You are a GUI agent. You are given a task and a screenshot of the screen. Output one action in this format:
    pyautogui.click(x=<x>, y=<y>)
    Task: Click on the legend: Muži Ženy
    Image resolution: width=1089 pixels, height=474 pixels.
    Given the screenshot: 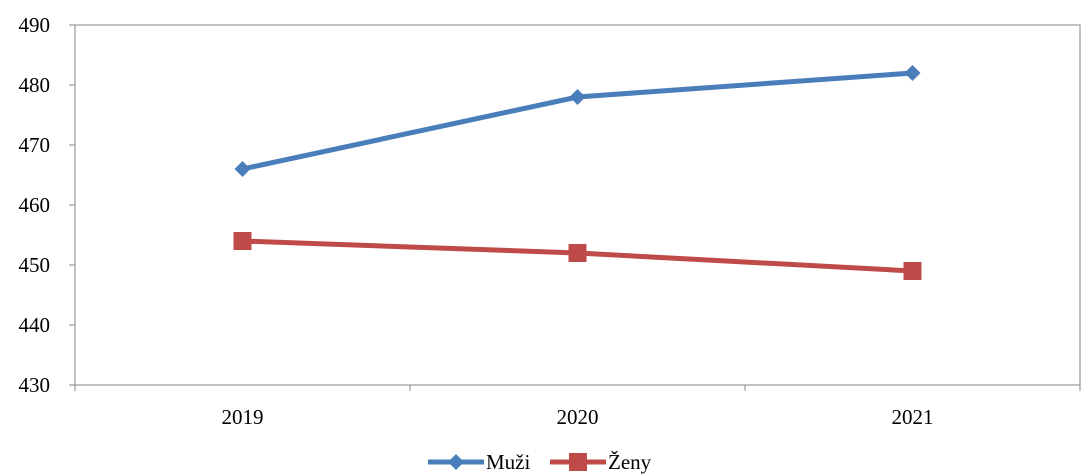 What is the action you would take?
    pyautogui.click(x=540, y=462)
    